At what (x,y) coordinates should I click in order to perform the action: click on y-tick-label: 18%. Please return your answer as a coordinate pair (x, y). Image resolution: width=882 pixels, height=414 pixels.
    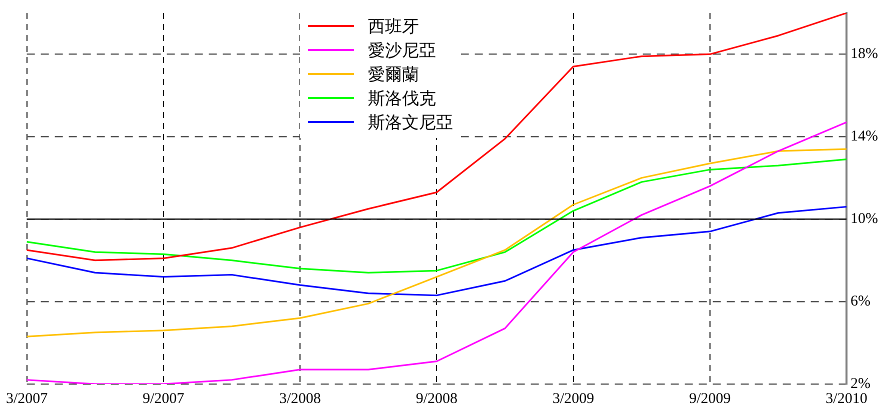
    Looking at the image, I should click on (864, 54).